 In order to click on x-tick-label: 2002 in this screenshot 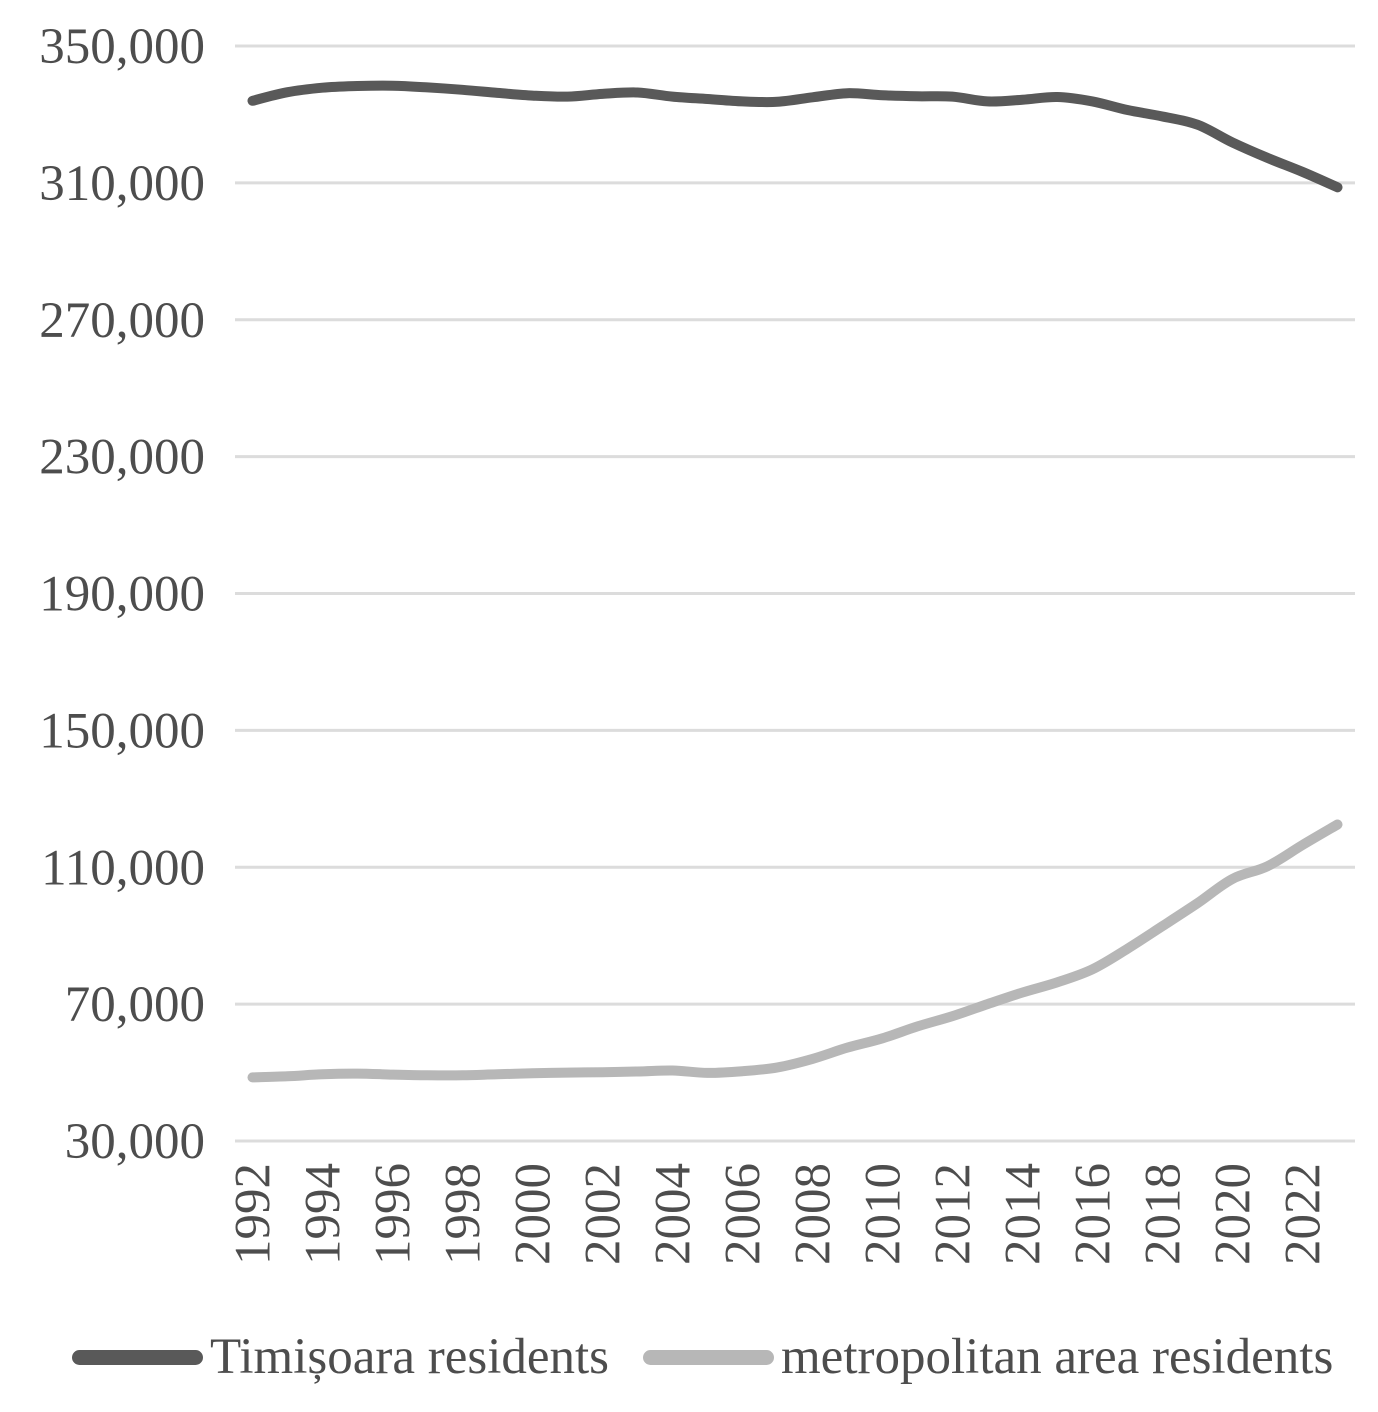, I will do `click(604, 1214)`.